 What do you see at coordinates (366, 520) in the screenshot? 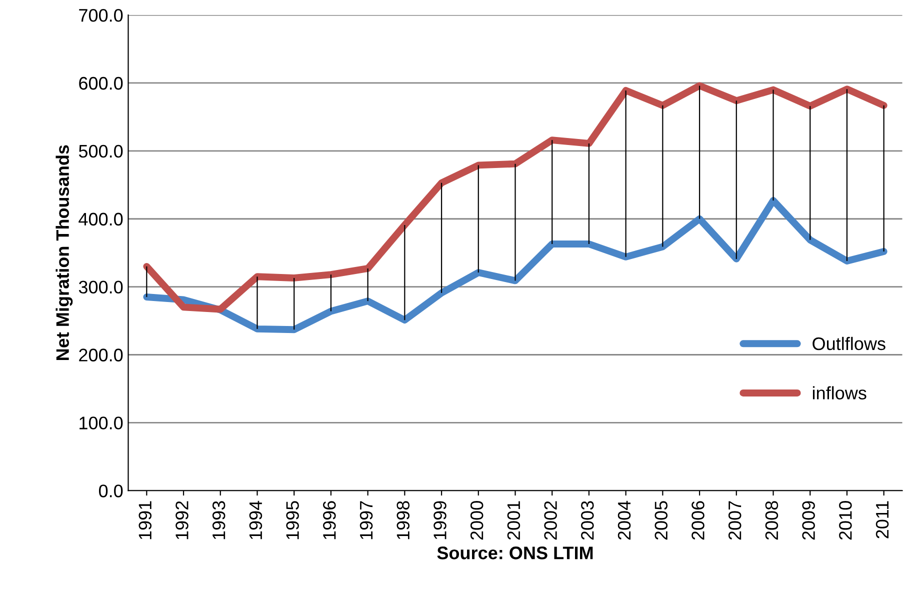
I see `x-tick-label: 1997` at bounding box center [366, 520].